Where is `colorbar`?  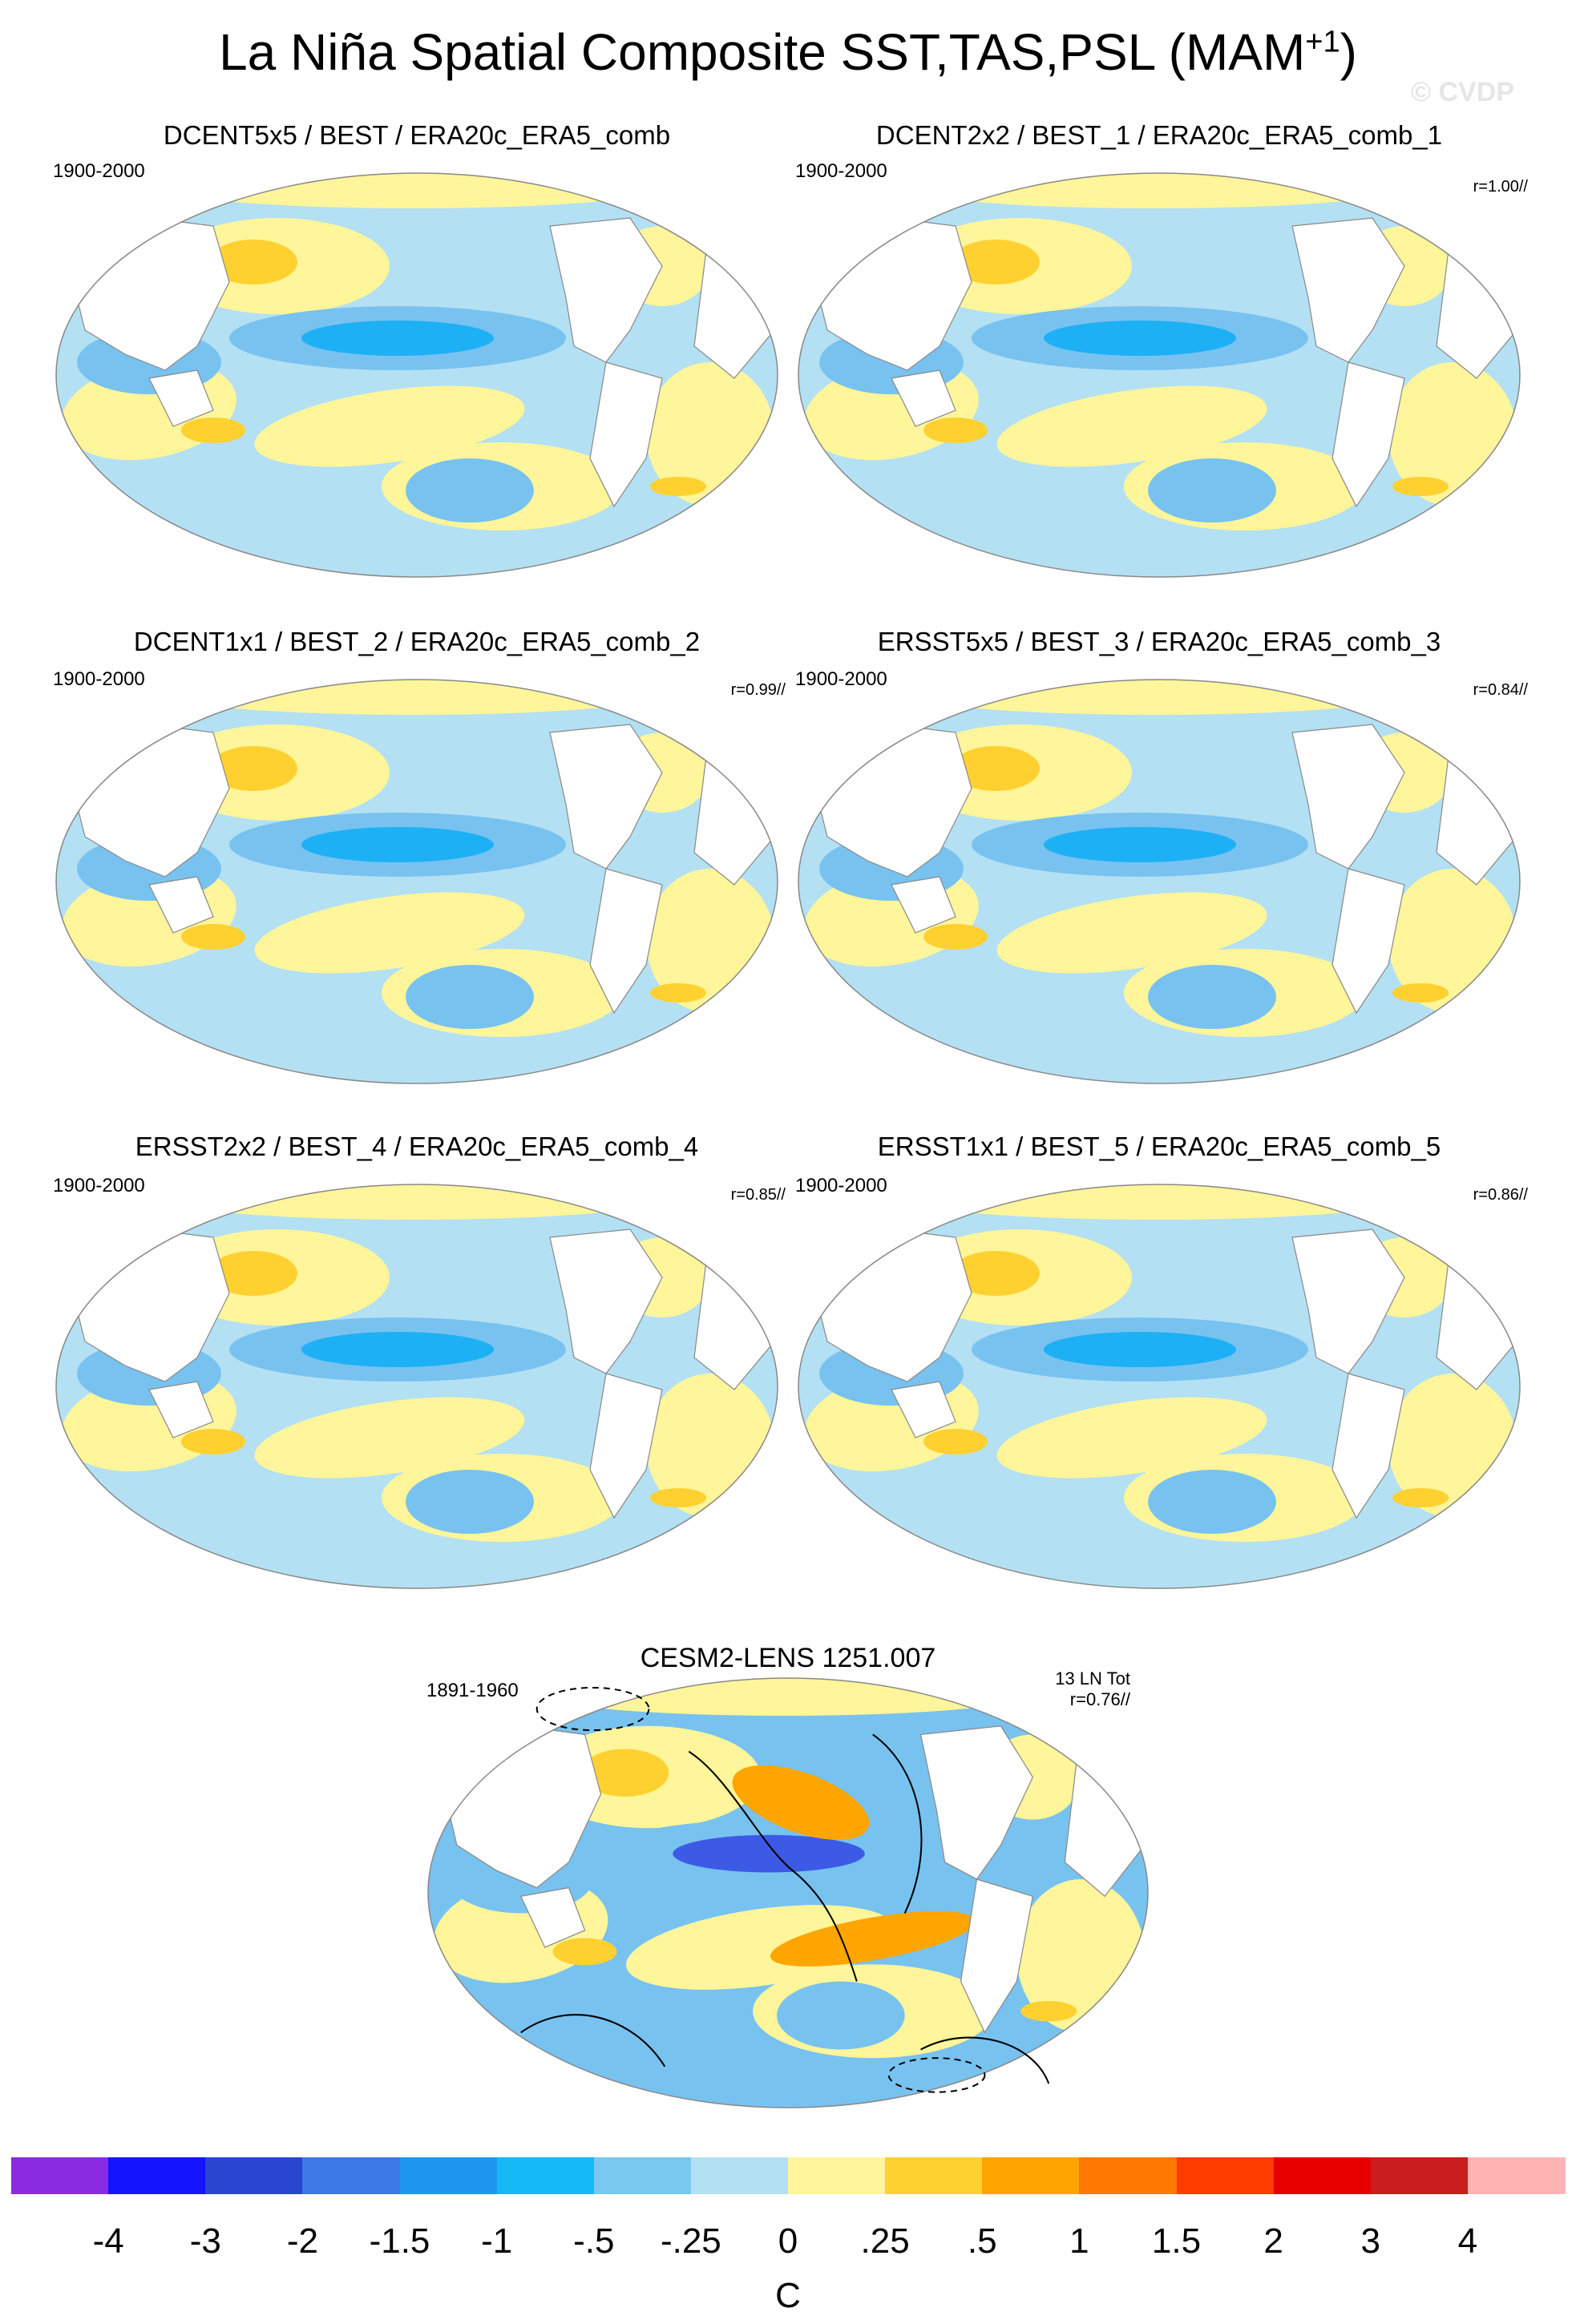
colorbar is located at coordinates (788, 2175).